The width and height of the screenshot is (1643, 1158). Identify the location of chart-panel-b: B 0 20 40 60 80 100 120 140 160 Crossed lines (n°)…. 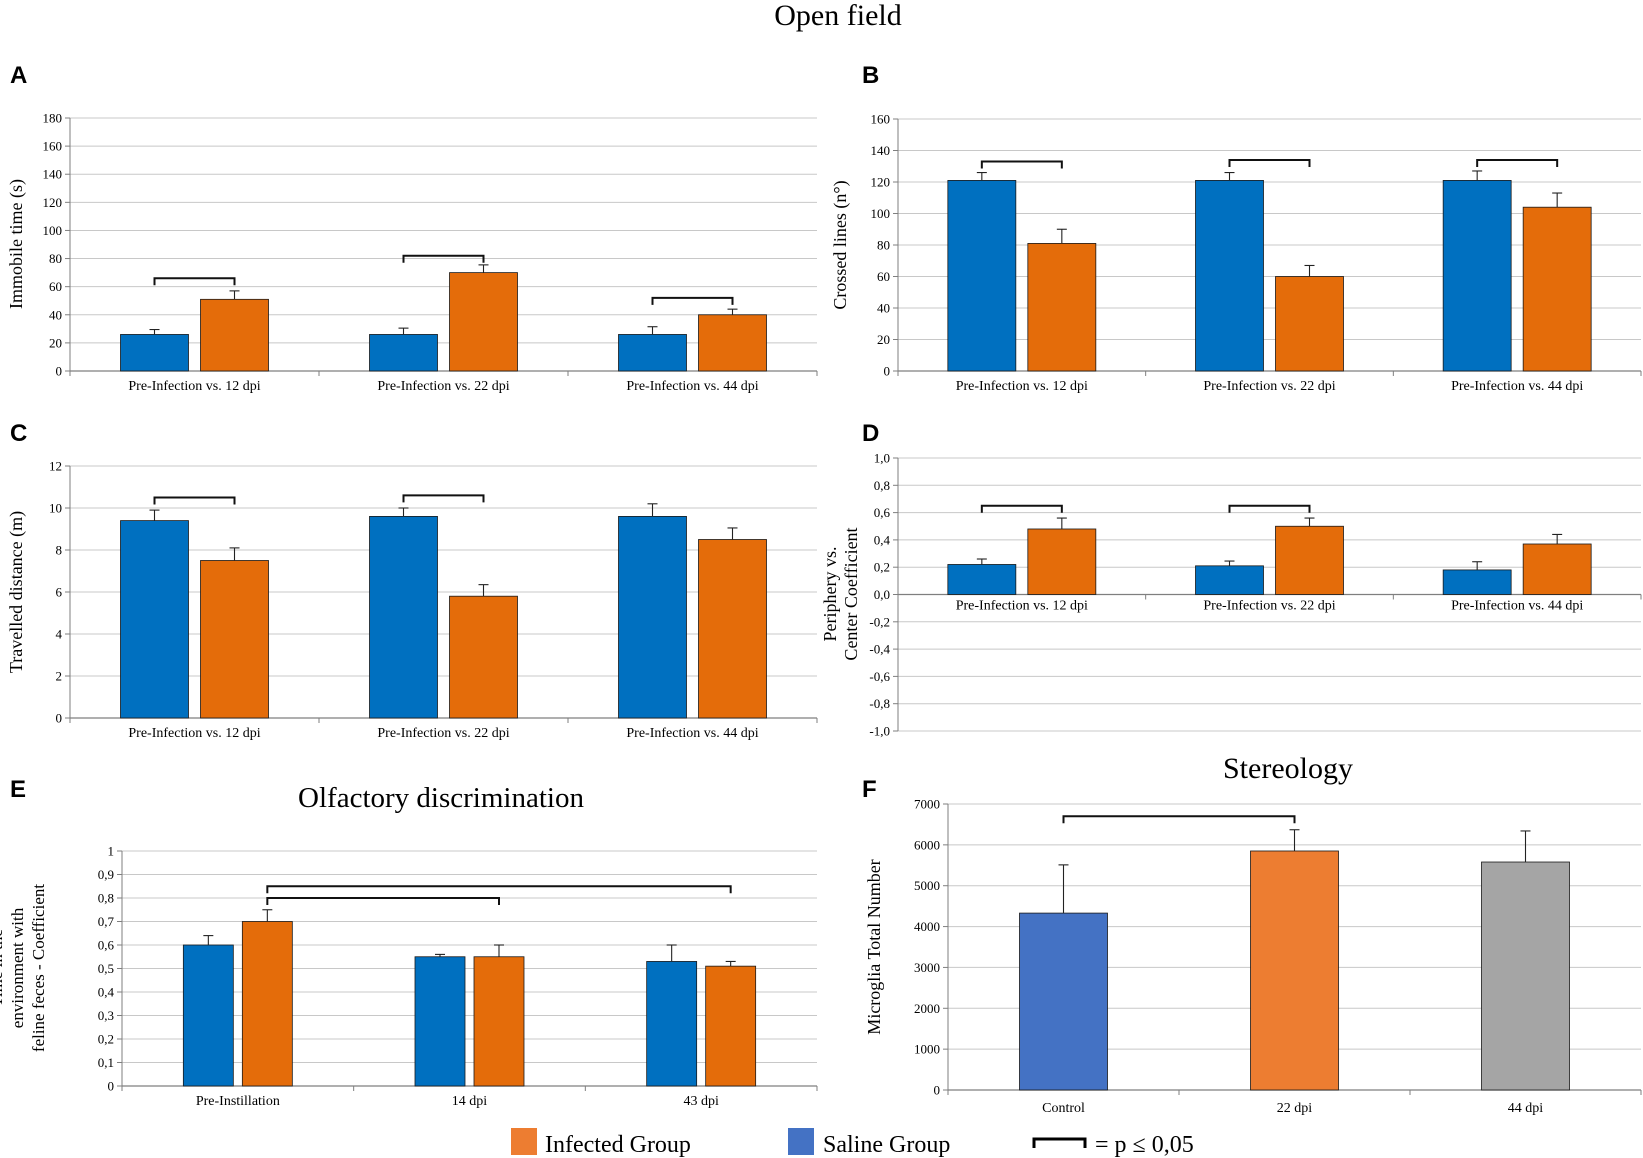
(1236, 228).